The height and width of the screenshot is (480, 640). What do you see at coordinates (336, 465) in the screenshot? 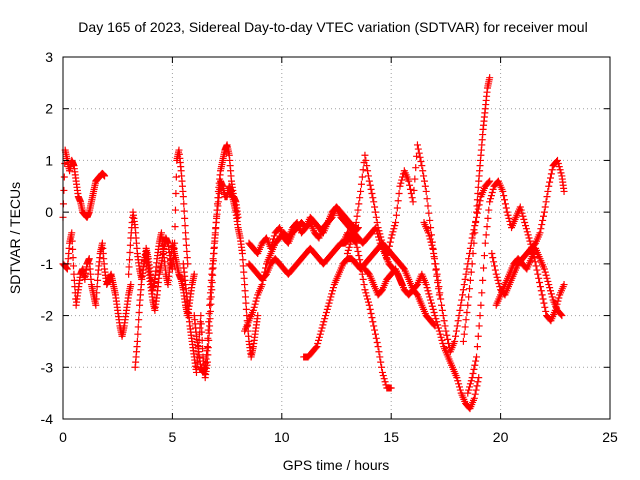
I see `x-axis-label: GPS time / hours` at bounding box center [336, 465].